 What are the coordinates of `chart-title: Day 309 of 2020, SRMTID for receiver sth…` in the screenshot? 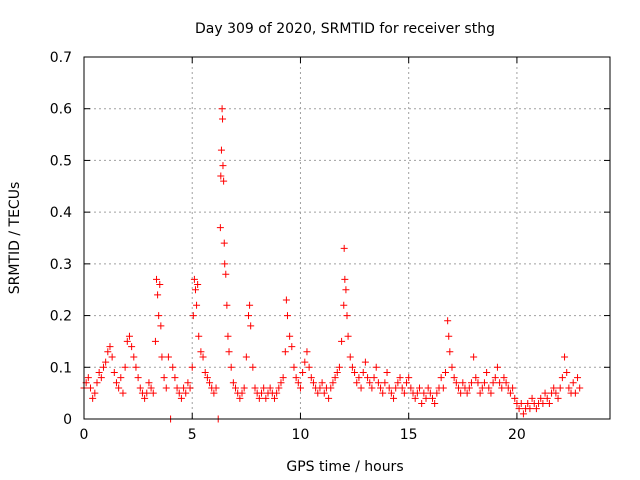 It's located at (345, 29).